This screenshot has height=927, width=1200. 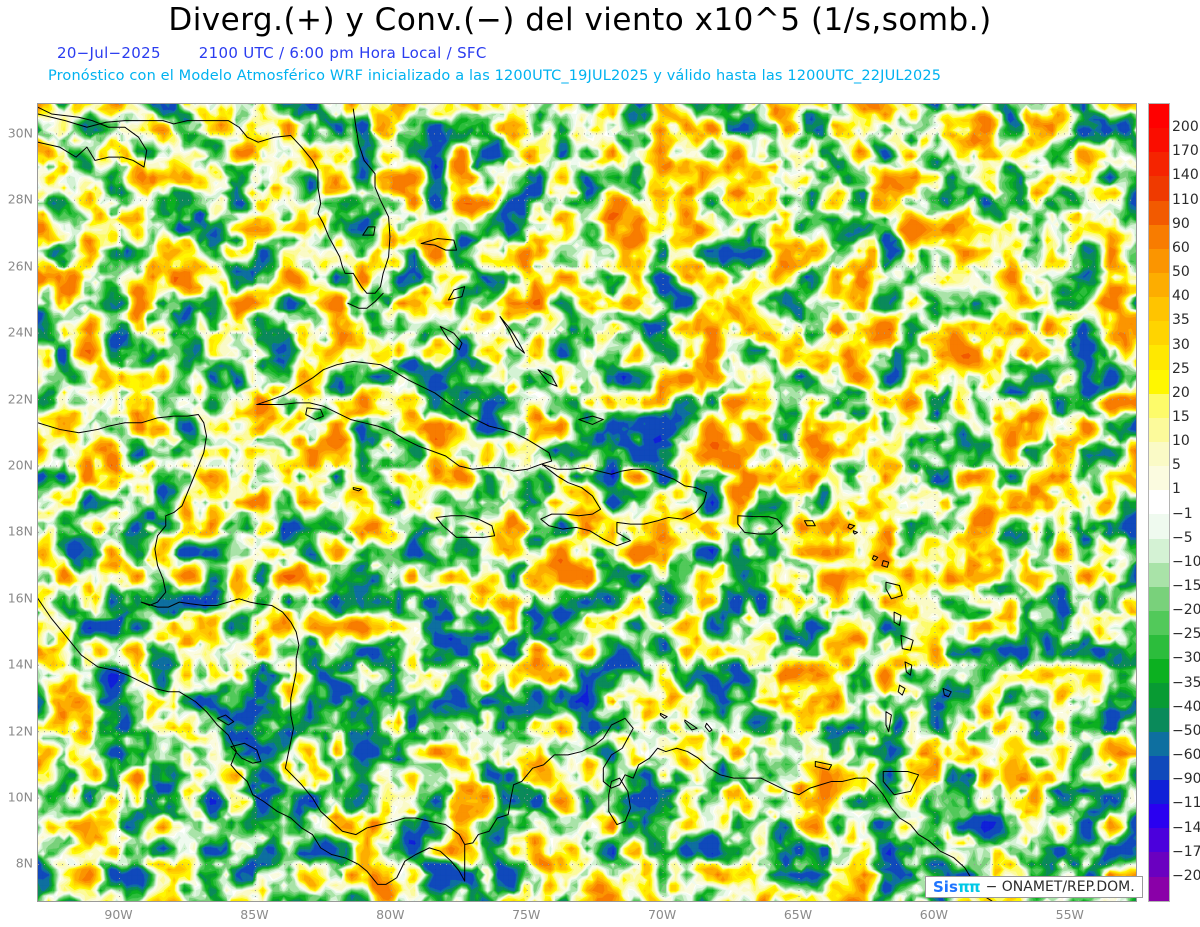 I want to click on colorbar-label: −20, so click(x=1186, y=610).